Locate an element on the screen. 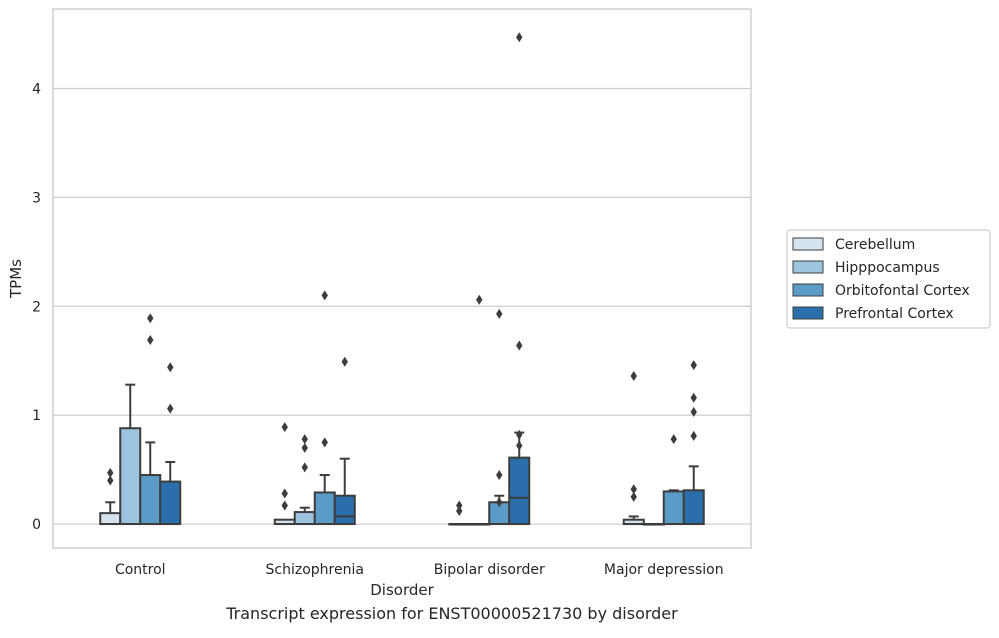 This screenshot has width=999, height=638. box-cerebellum is located at coordinates (110, 519).